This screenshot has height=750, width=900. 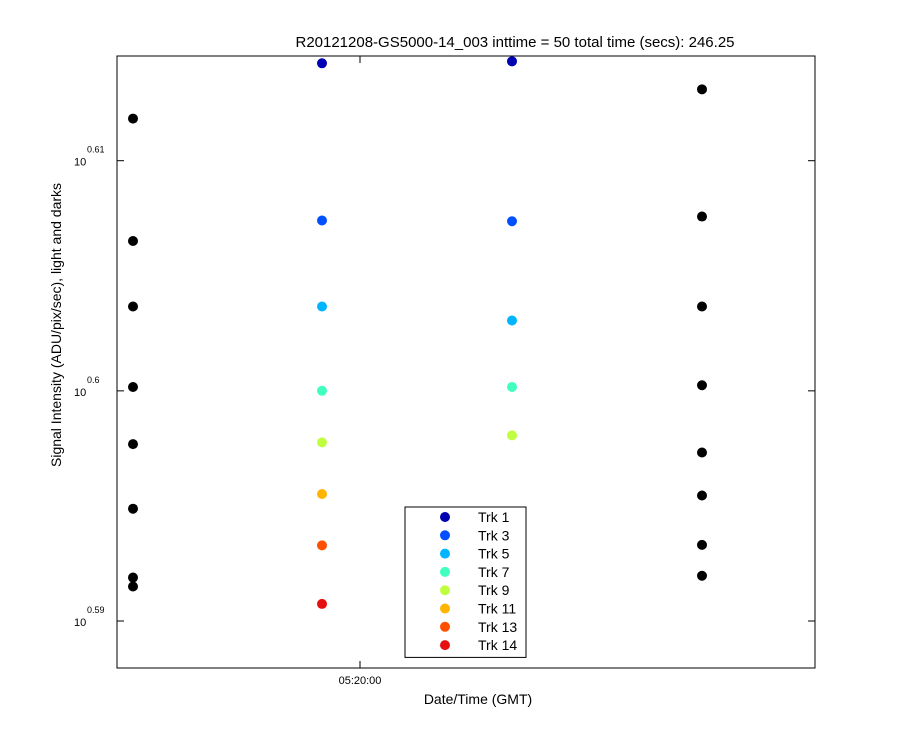 I want to click on y-tick-exponent: 0.61, so click(x=96, y=150).